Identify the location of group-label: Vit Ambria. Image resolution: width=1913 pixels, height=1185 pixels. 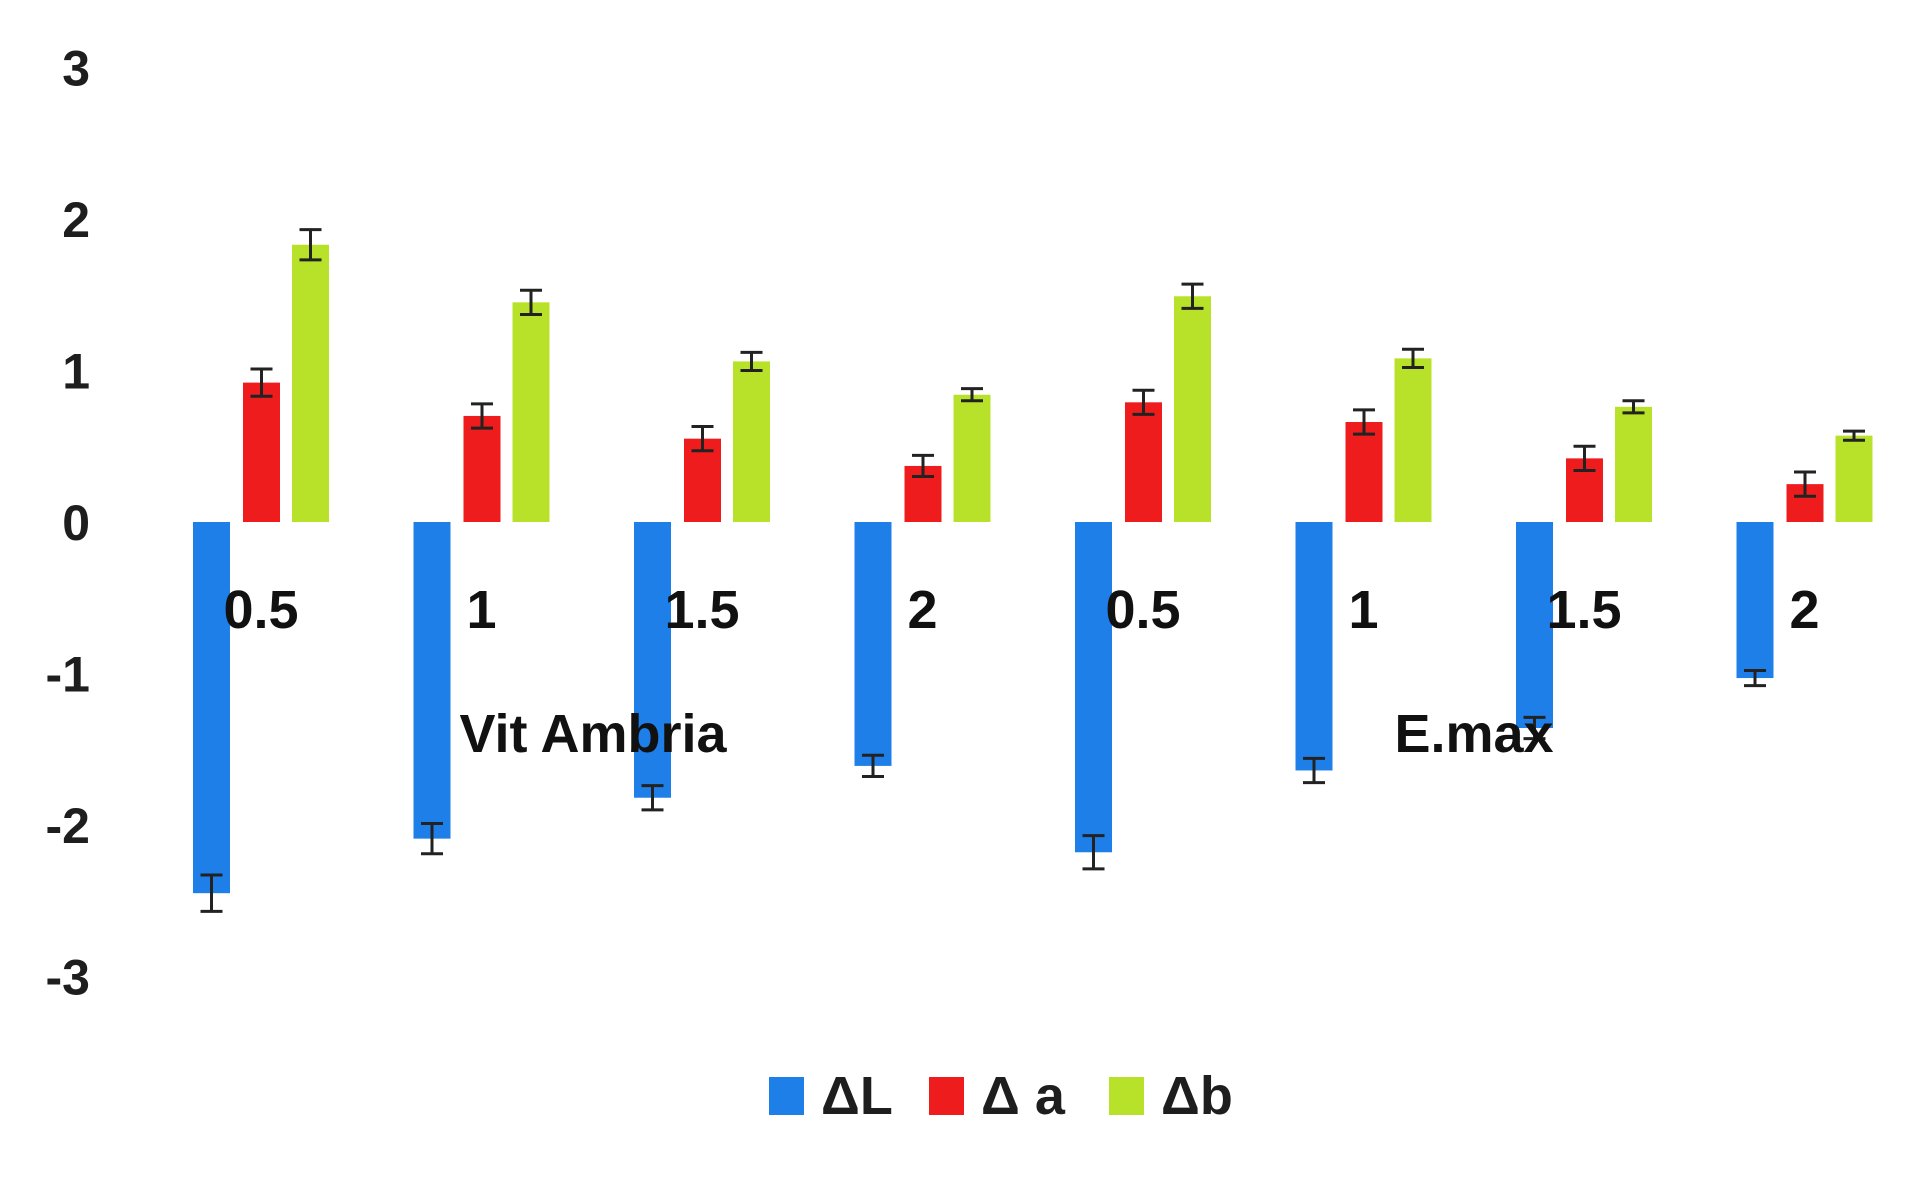
(593, 734).